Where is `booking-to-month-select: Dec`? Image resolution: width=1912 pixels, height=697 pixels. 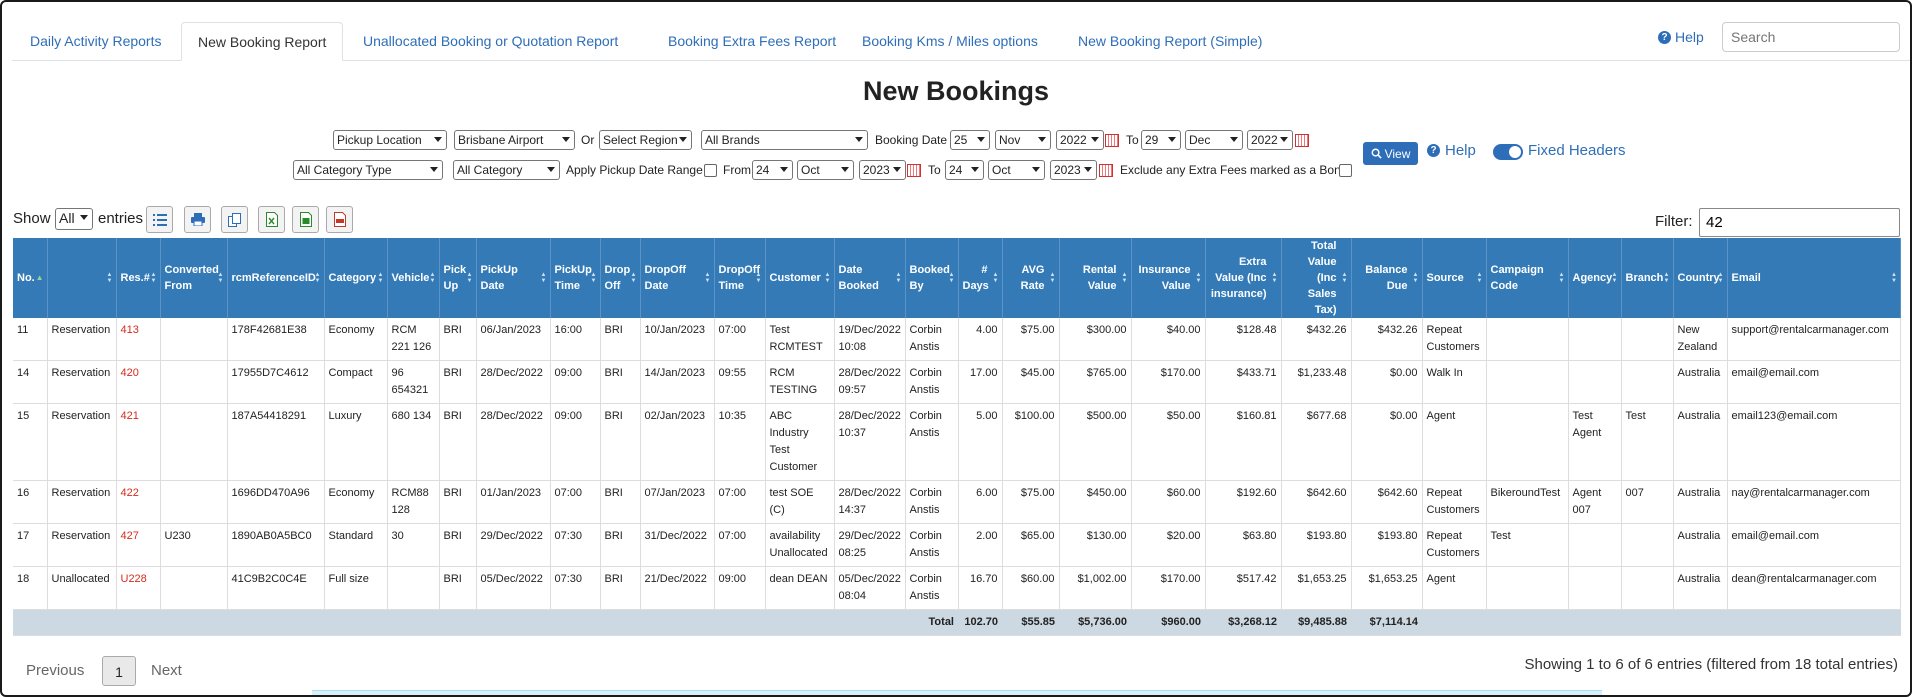
booking-to-month-select: Dec is located at coordinates (1214, 140).